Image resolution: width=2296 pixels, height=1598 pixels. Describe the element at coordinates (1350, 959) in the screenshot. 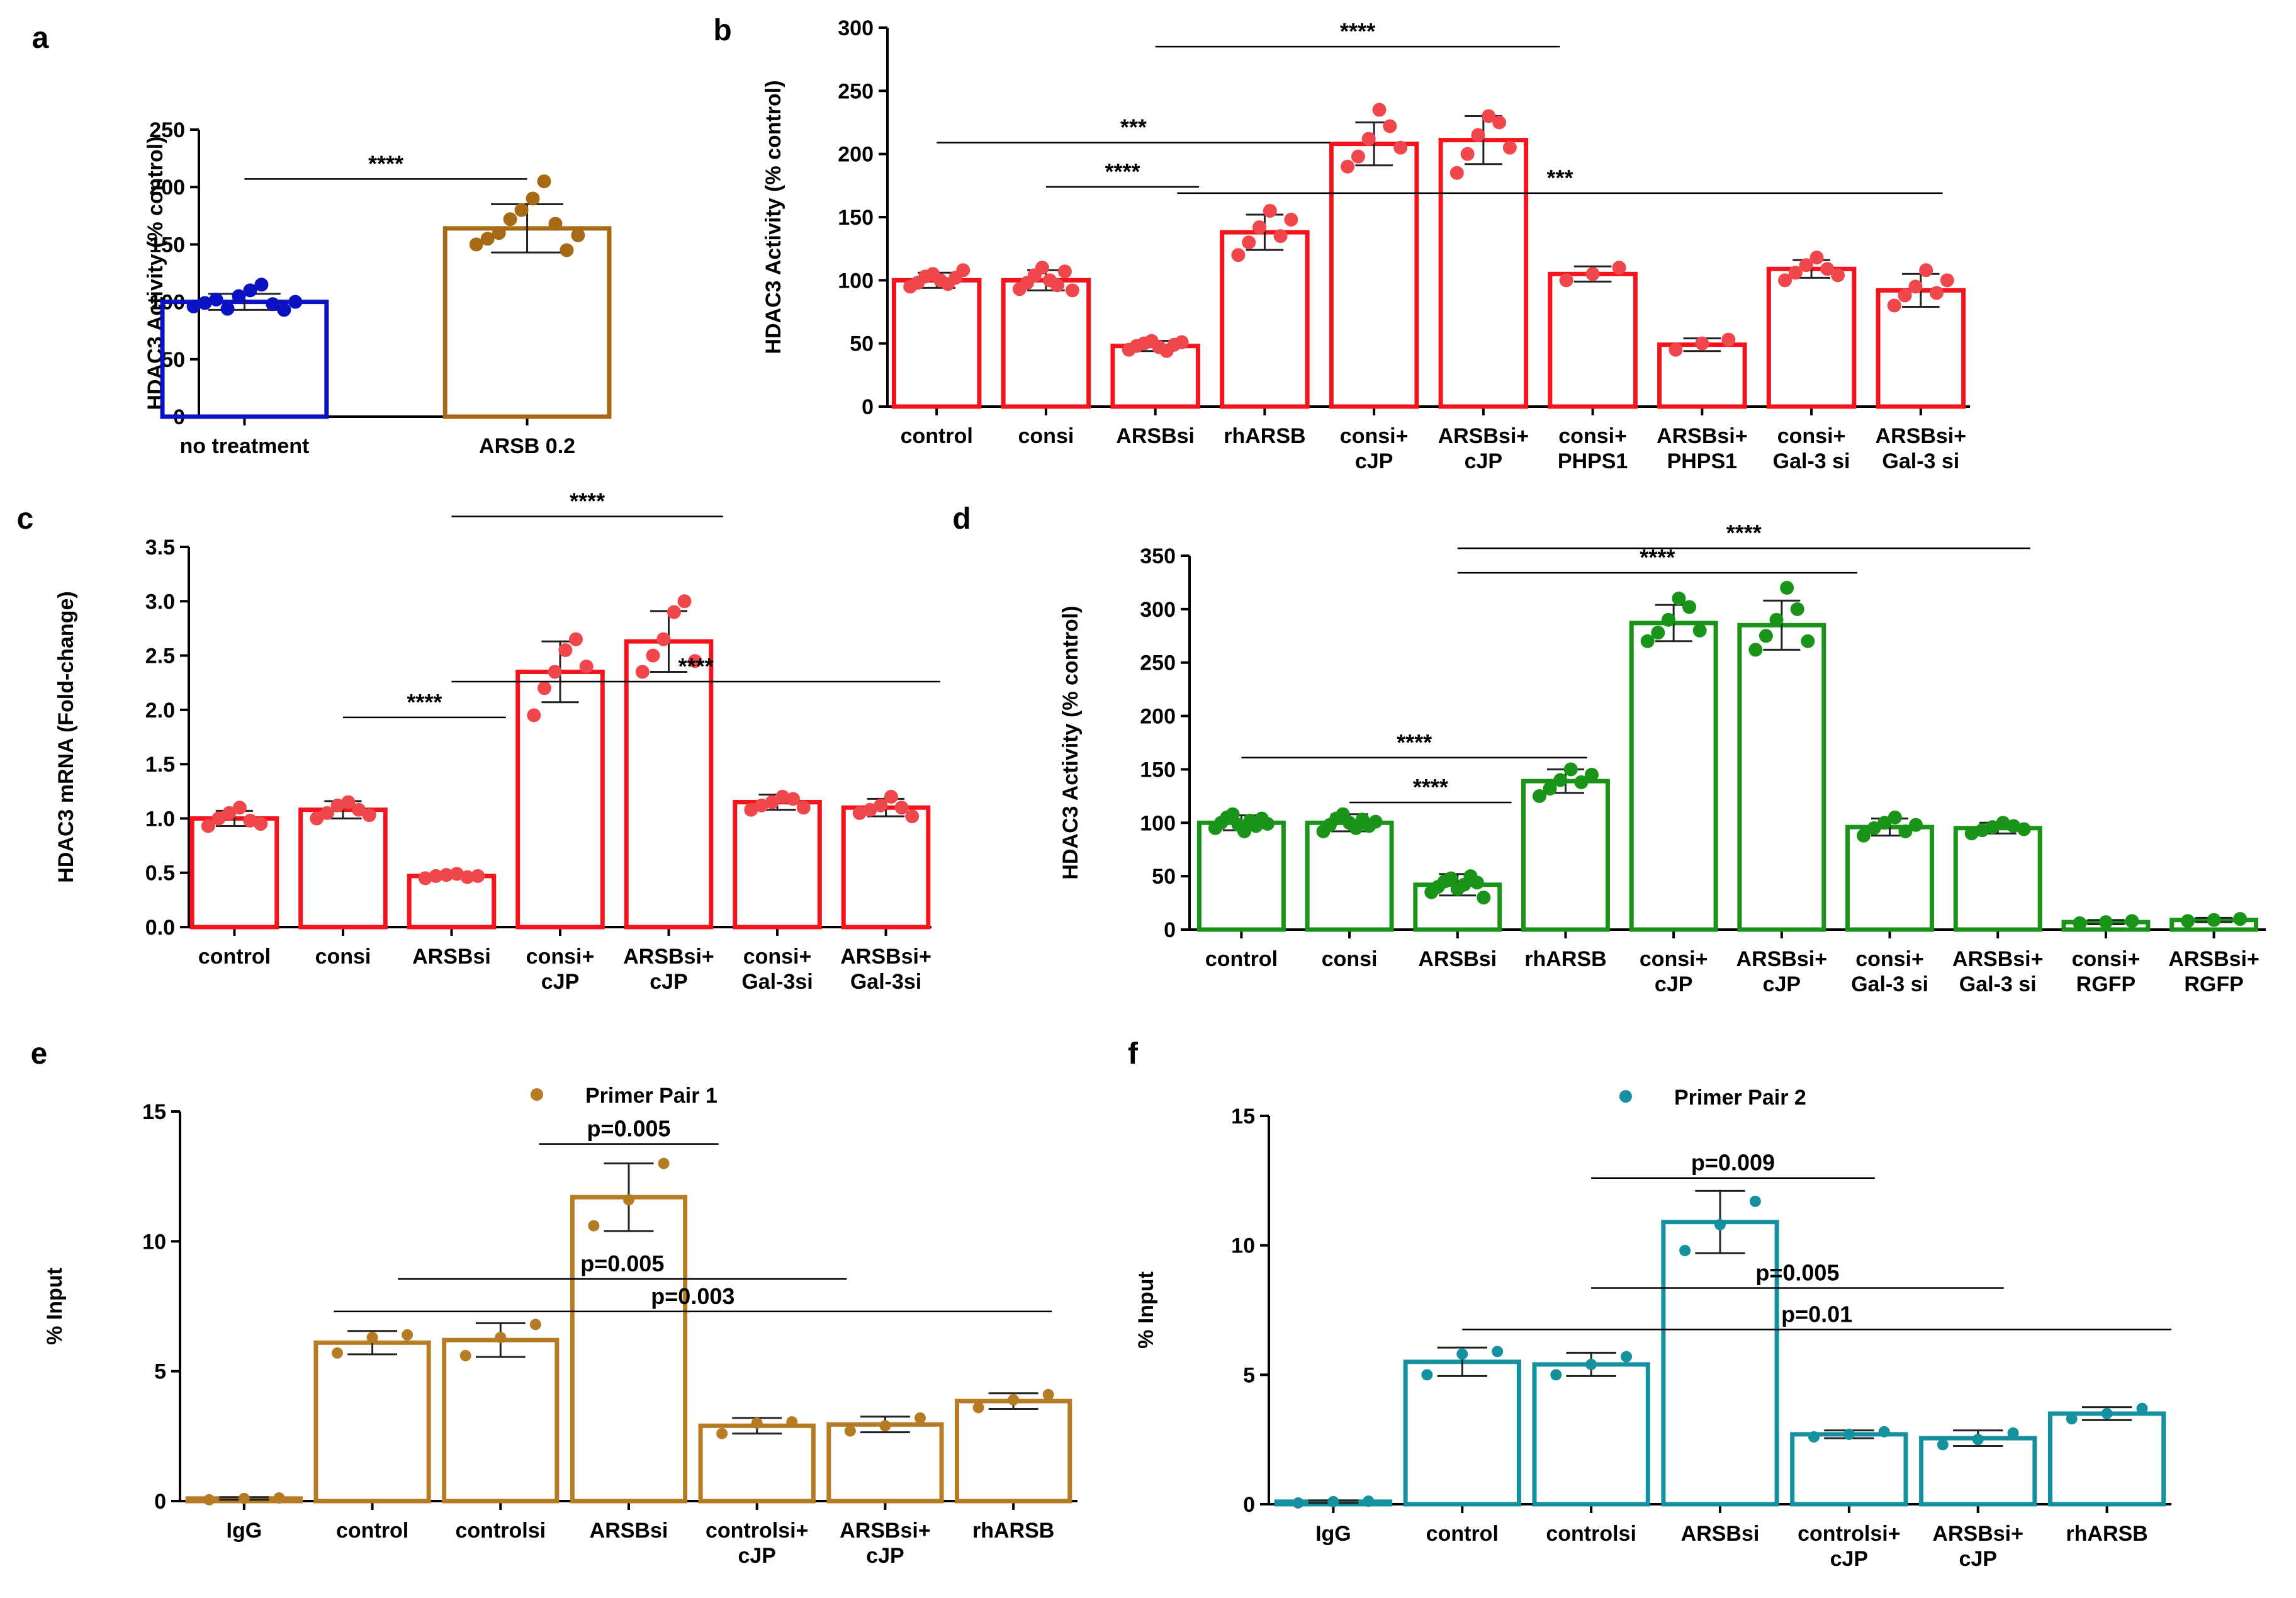

I see `x-tick-label: consi` at that location.